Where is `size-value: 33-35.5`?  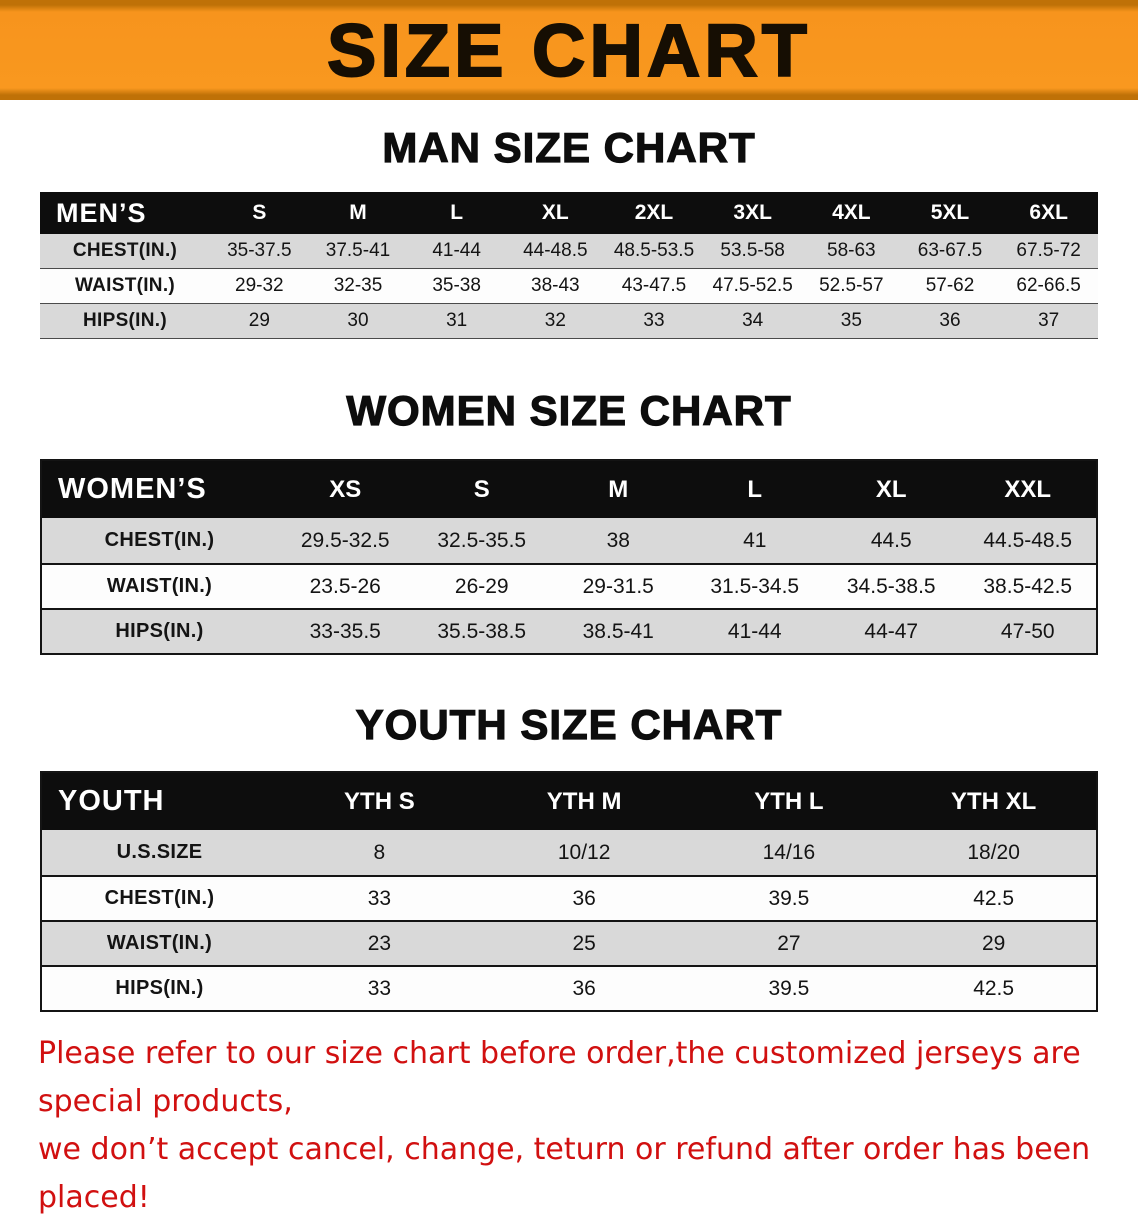
size-value: 33-35.5 is located at coordinates (345, 631).